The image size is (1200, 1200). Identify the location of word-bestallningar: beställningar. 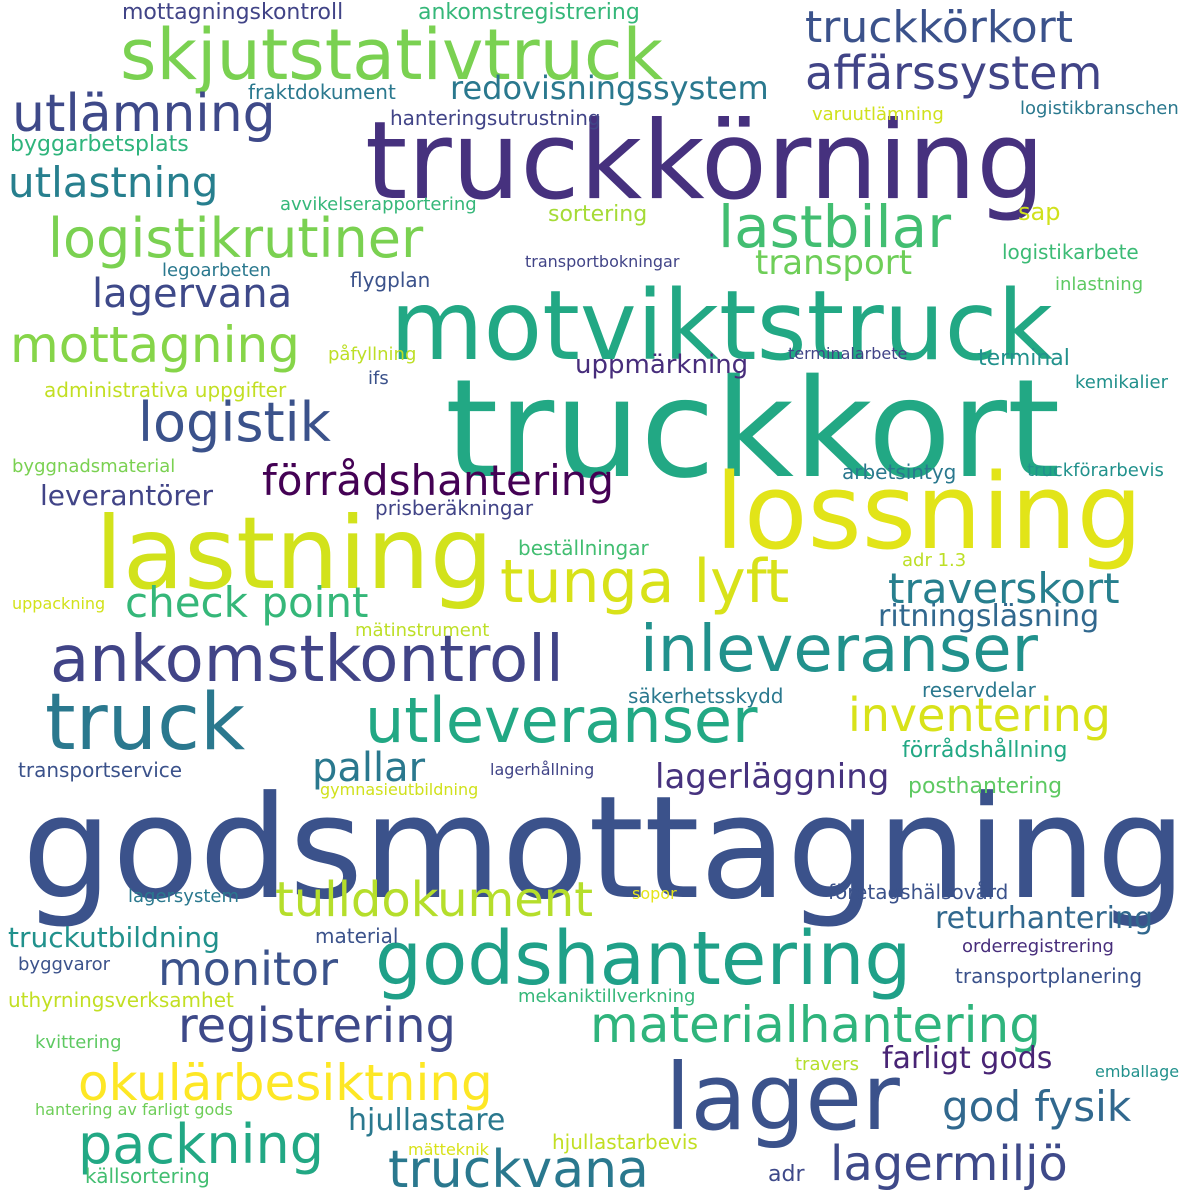
(583, 548).